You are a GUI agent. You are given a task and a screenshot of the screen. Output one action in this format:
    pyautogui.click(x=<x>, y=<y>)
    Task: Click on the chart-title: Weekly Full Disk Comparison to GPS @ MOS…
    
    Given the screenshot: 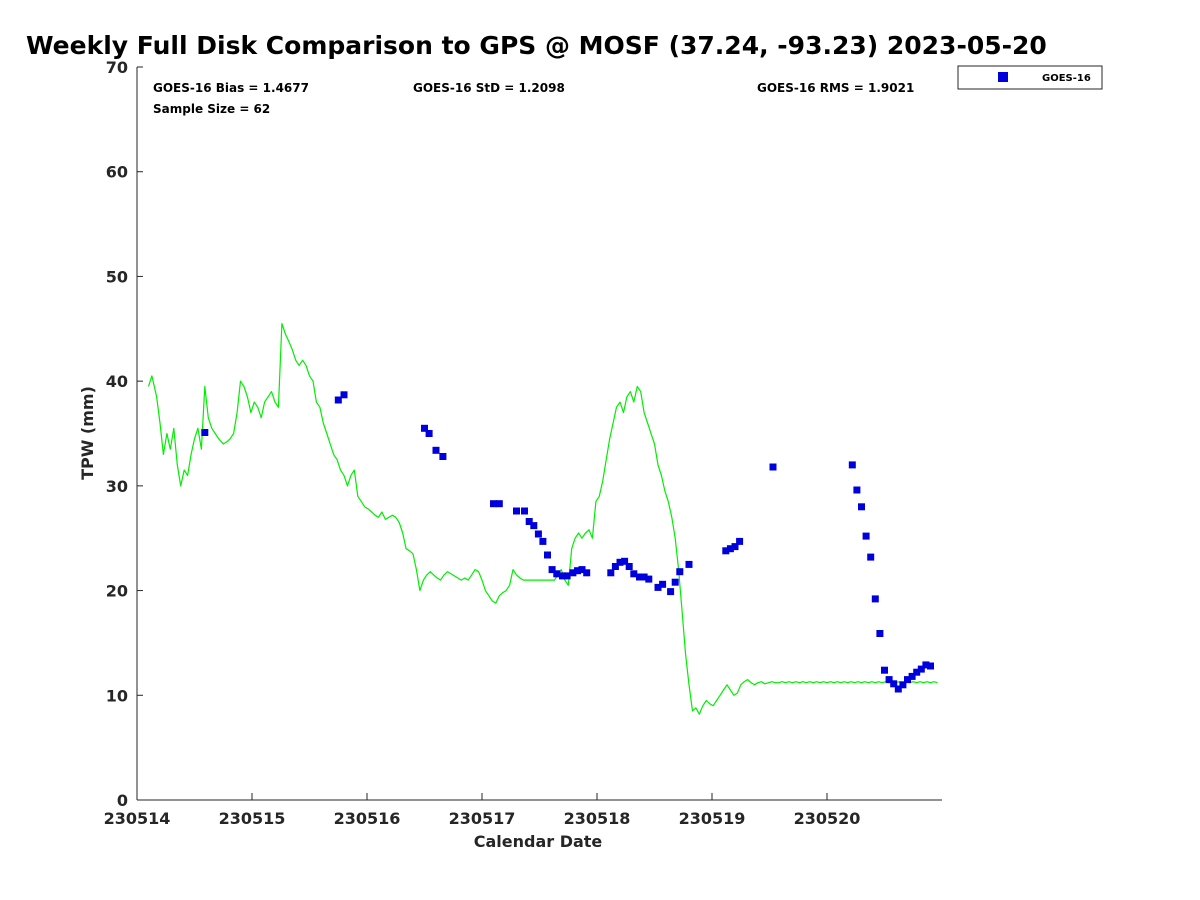 What is the action you would take?
    pyautogui.click(x=536, y=45)
    